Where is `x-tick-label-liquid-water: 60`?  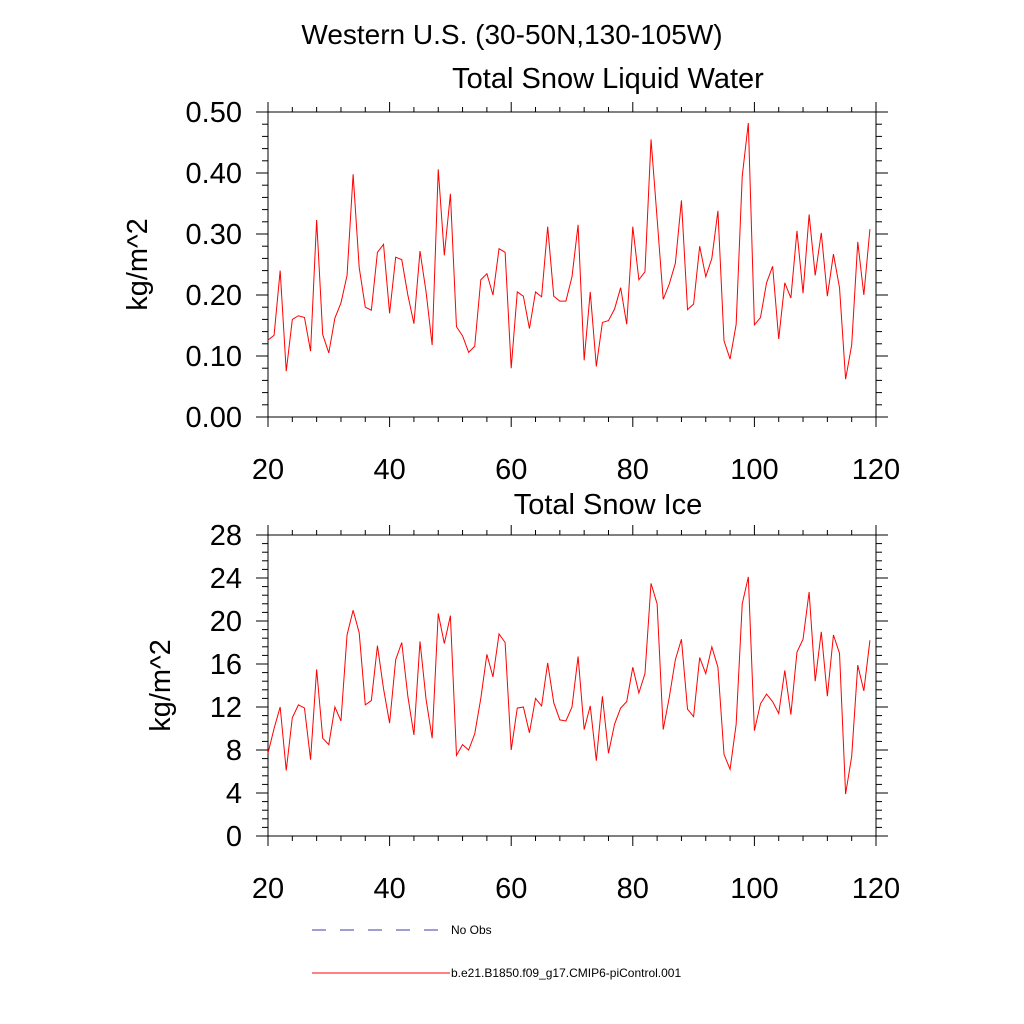 x-tick-label-liquid-water: 60 is located at coordinates (511, 470).